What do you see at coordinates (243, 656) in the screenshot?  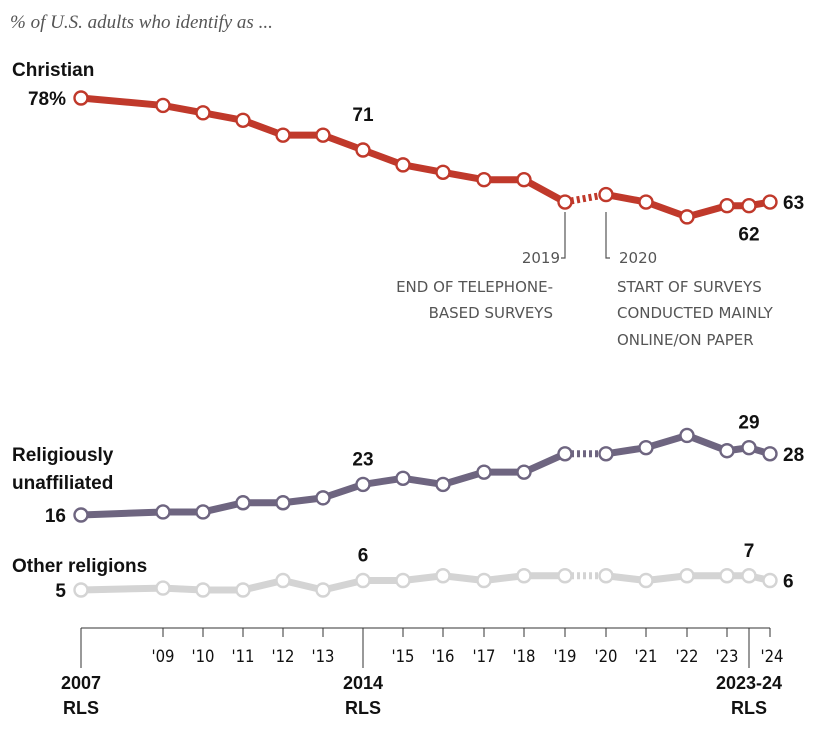 I see `x-tick-label-2011: '11` at bounding box center [243, 656].